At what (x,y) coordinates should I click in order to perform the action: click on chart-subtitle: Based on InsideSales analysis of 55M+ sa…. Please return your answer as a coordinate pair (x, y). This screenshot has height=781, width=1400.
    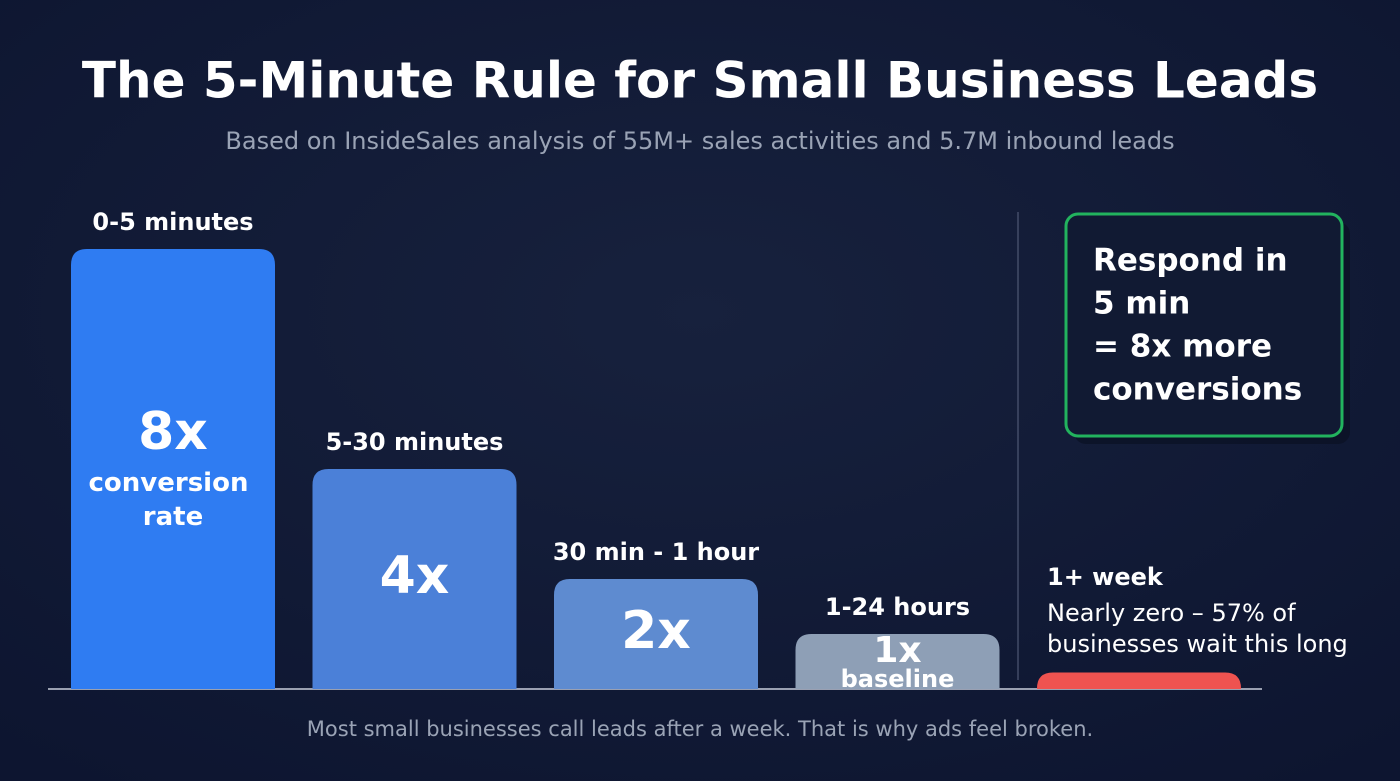
    Looking at the image, I should click on (699, 141).